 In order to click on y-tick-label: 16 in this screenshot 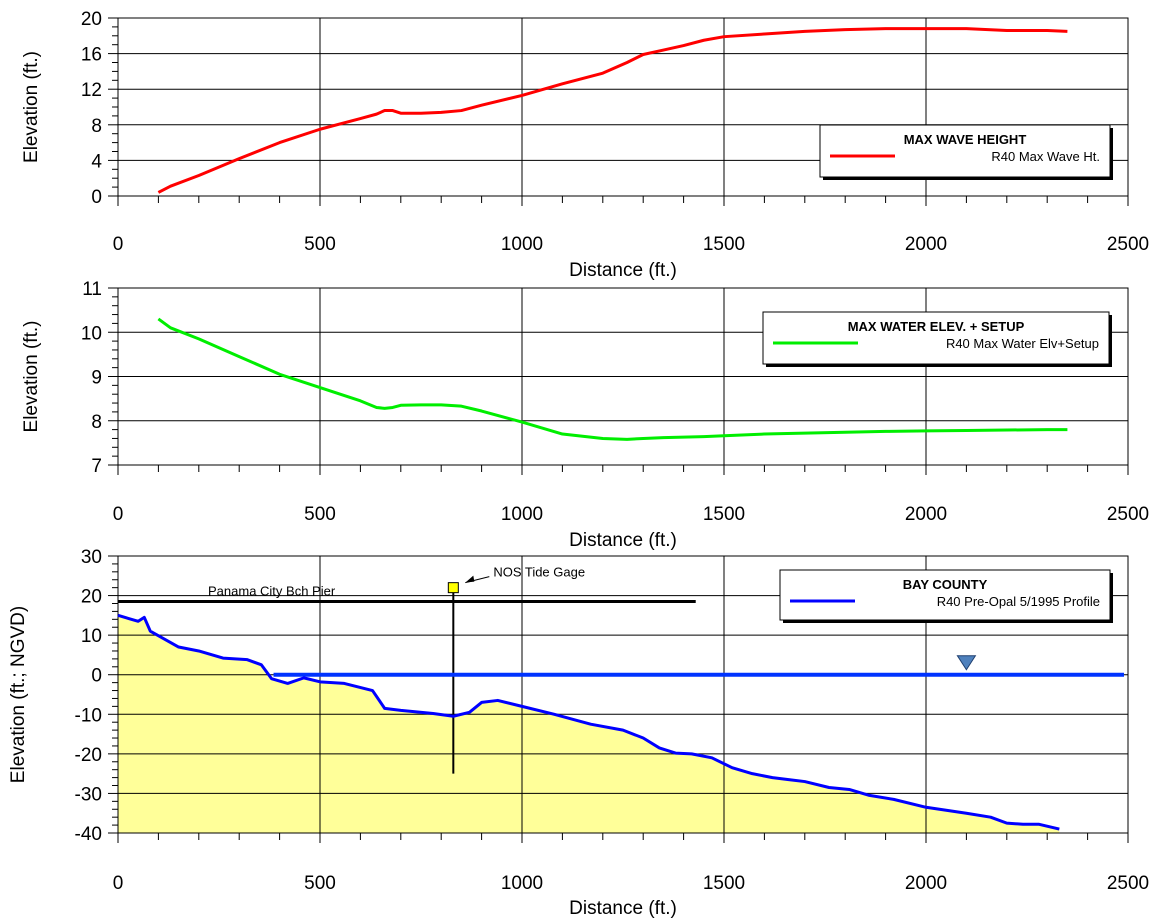, I will do `click(91, 55)`.